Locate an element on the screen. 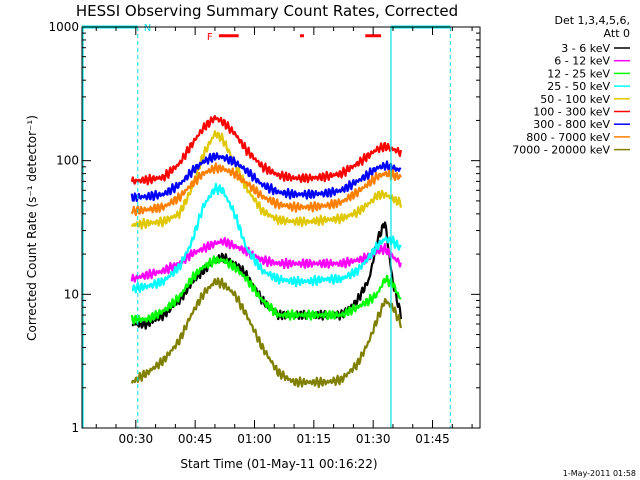  legend-header-line-1: Det 1,3,4,5,6, is located at coordinates (592, 20).